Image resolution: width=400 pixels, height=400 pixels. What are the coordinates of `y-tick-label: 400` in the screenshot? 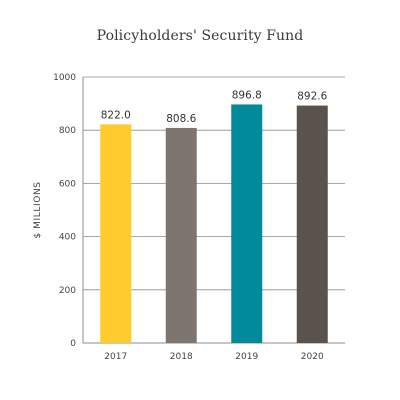 It's located at (67, 238).